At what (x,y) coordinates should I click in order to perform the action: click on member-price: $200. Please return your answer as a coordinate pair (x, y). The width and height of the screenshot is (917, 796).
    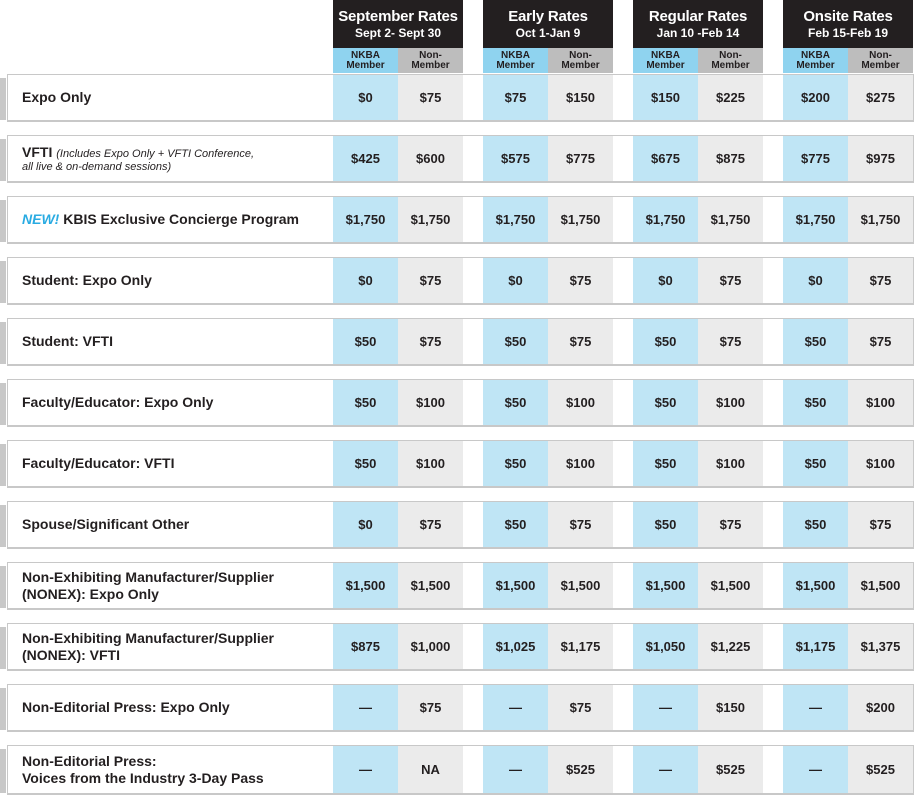
    Looking at the image, I should click on (815, 97).